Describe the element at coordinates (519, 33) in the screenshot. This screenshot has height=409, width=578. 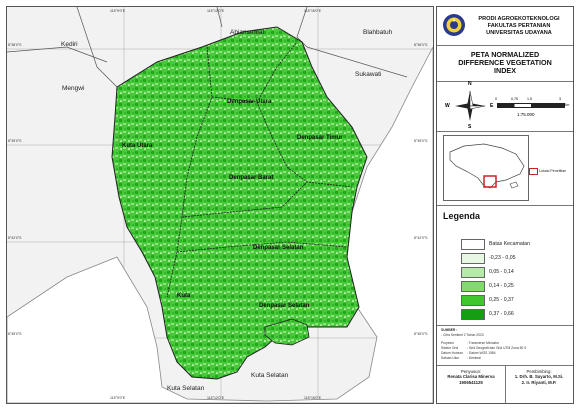
I see `institution-line-3: UNIVERSITAS UDAYANA` at that location.